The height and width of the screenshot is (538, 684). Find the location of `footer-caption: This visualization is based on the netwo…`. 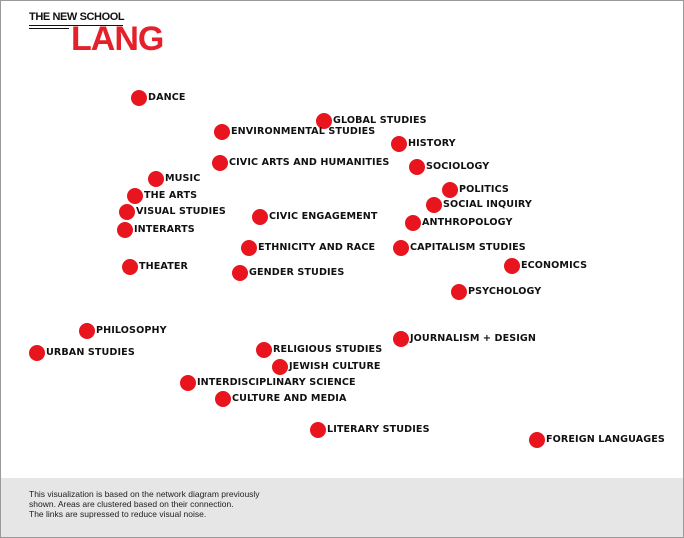

footer-caption: This visualization is based on the netwo… is located at coordinates (144, 504).